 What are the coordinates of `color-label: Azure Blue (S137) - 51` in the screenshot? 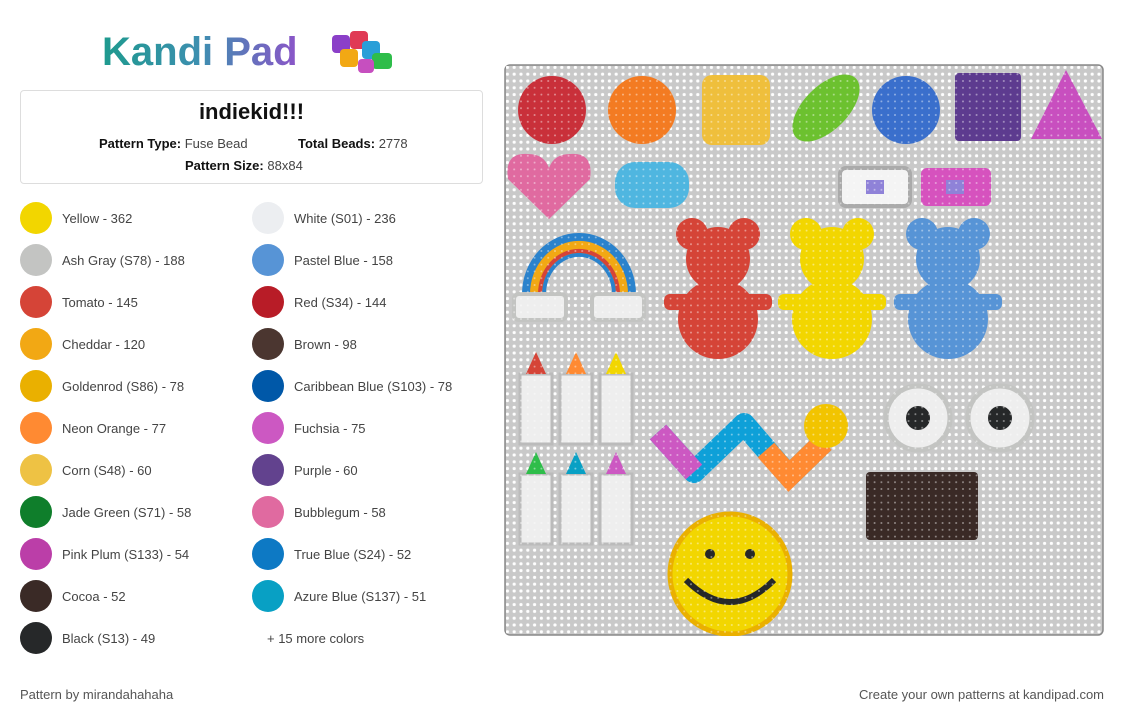 It's located at (360, 596).